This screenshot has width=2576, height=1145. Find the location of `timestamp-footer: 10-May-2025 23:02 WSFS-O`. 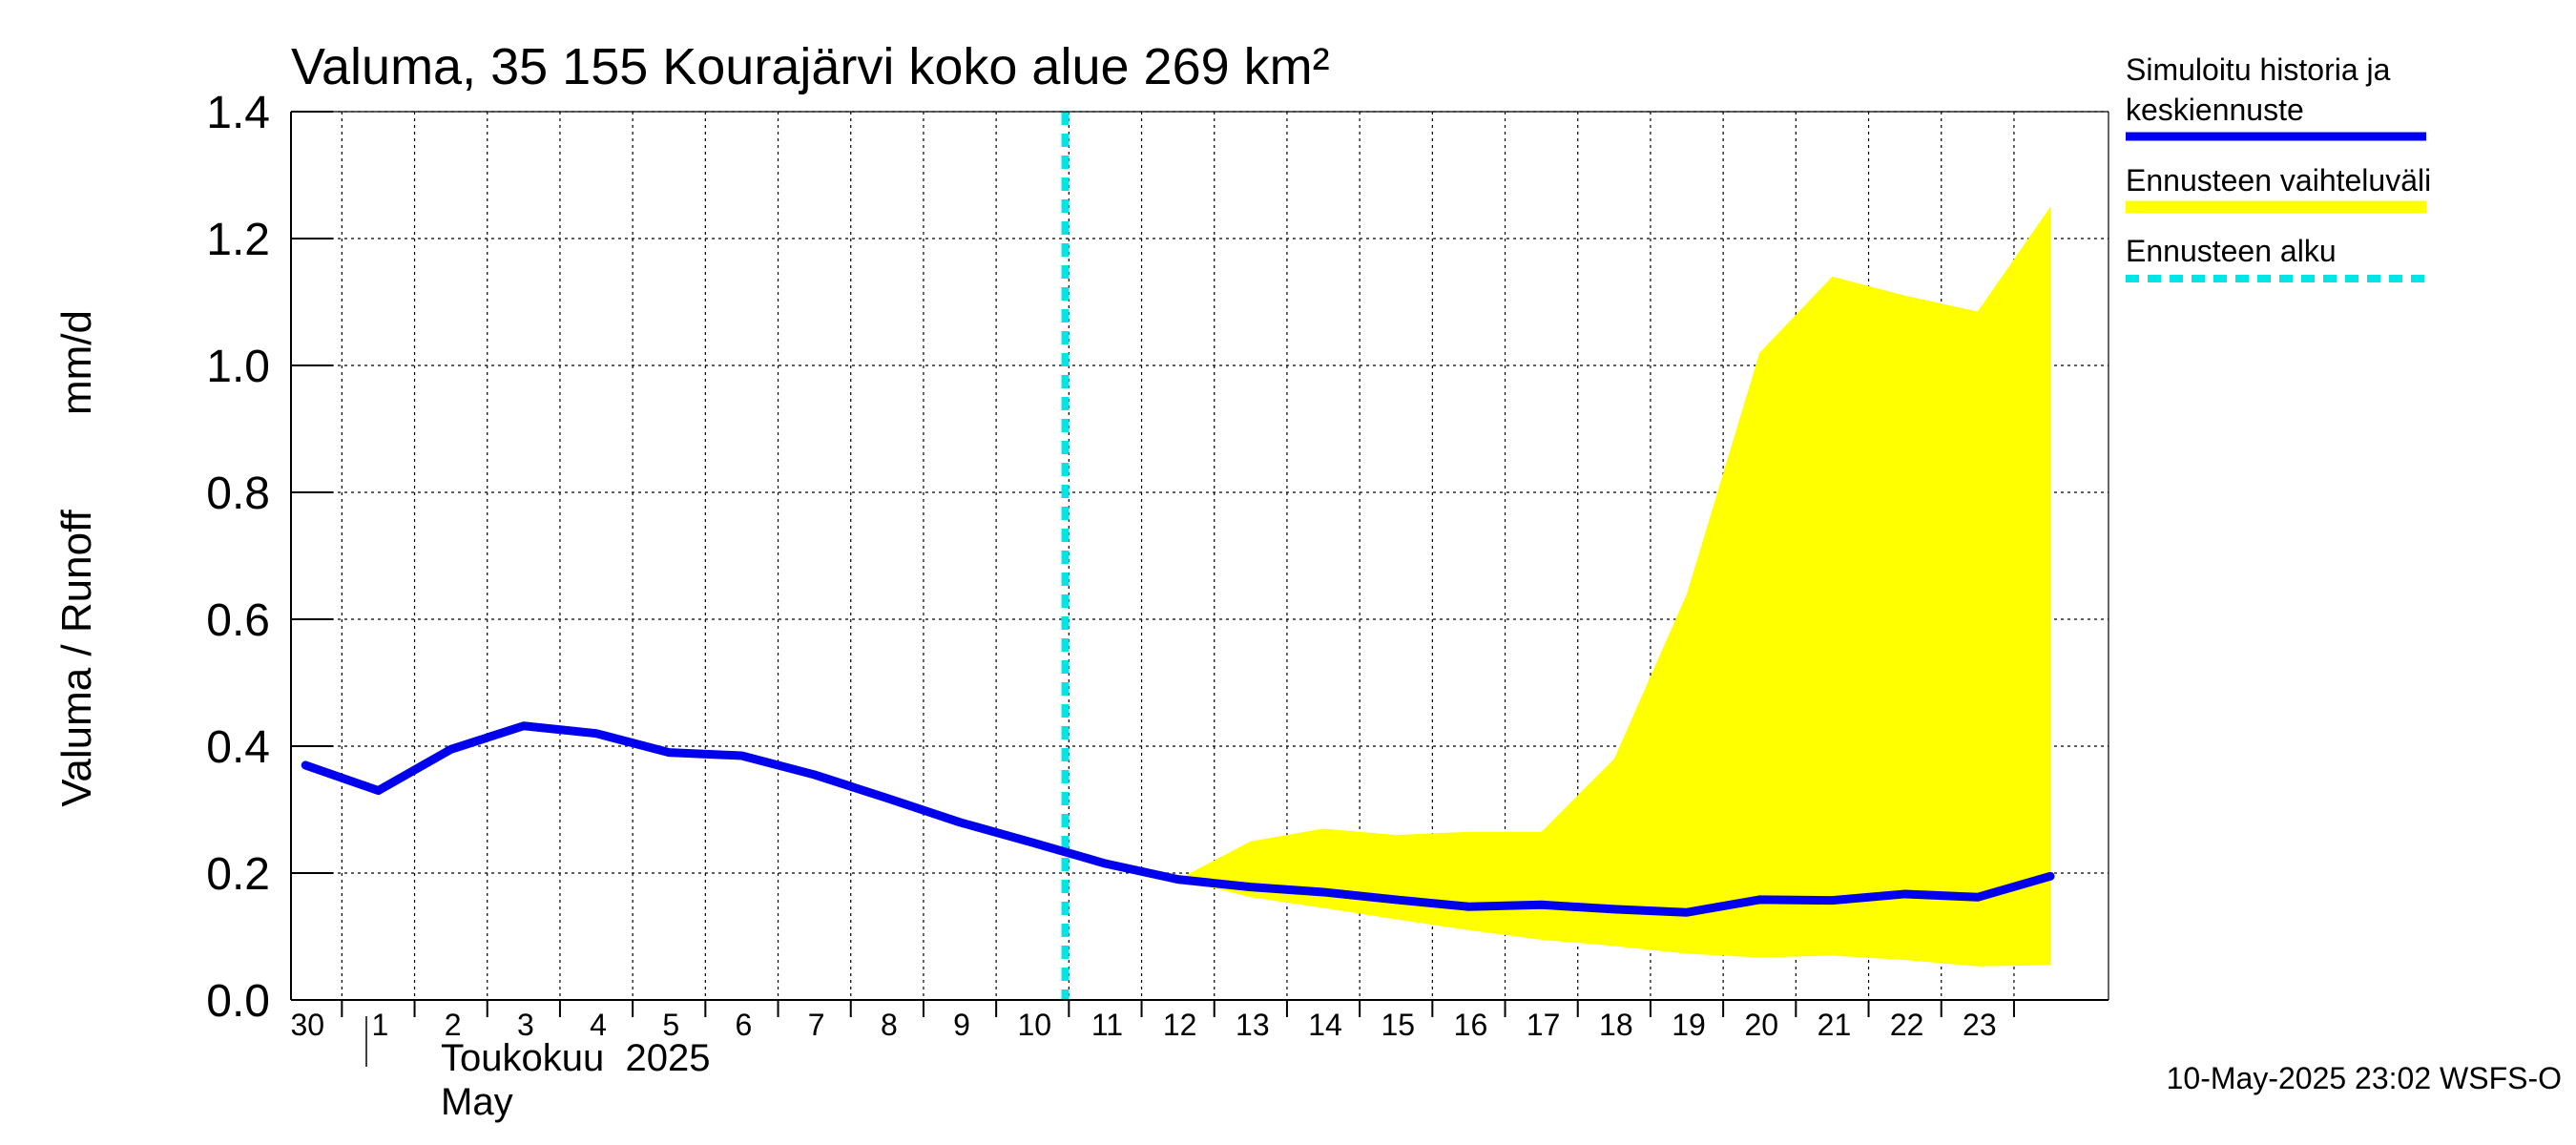

timestamp-footer: 10-May-2025 23:02 WSFS-O is located at coordinates (2364, 1078).